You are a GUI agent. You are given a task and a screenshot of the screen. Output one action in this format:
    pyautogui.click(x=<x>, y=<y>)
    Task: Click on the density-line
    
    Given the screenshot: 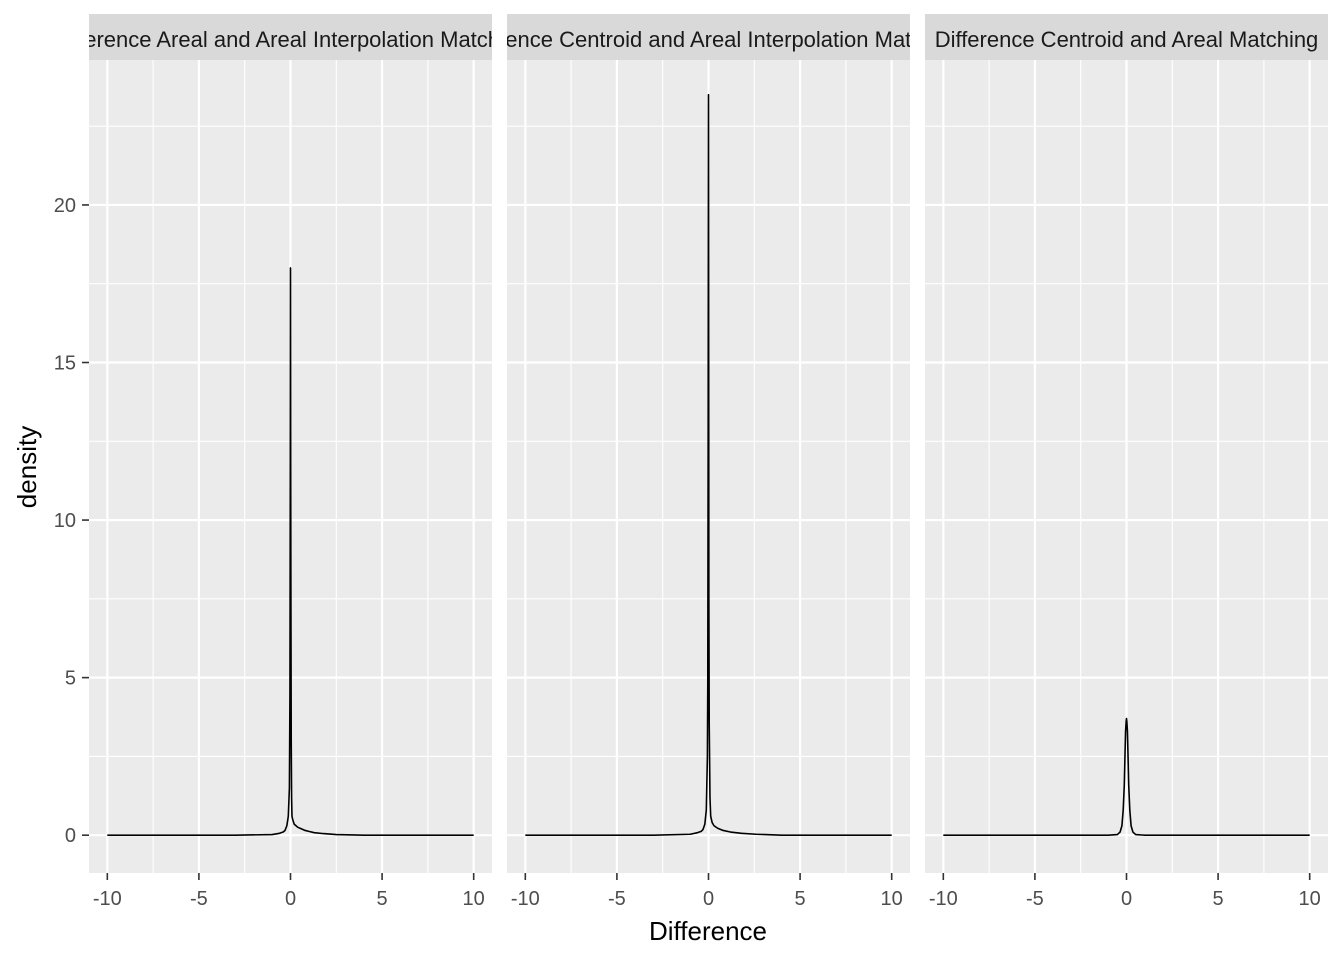 What is the action you would take?
    pyautogui.click(x=1126, y=776)
    